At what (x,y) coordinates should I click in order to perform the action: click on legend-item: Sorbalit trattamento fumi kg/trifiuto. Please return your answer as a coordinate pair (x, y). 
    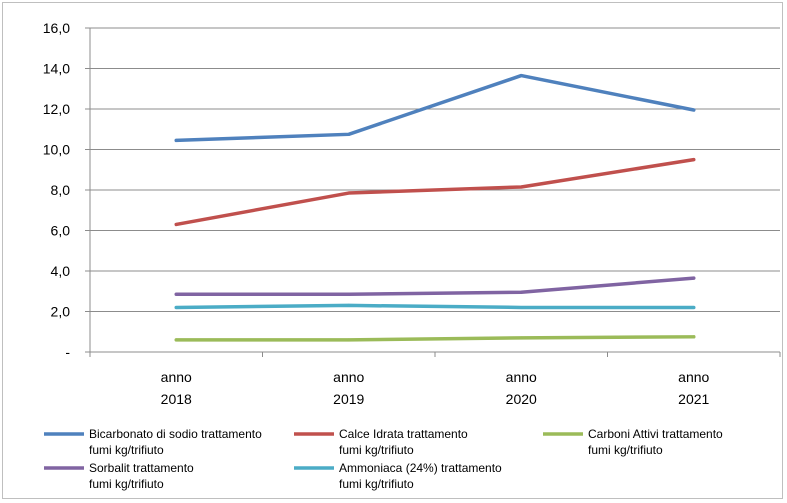
    Looking at the image, I should click on (119, 476).